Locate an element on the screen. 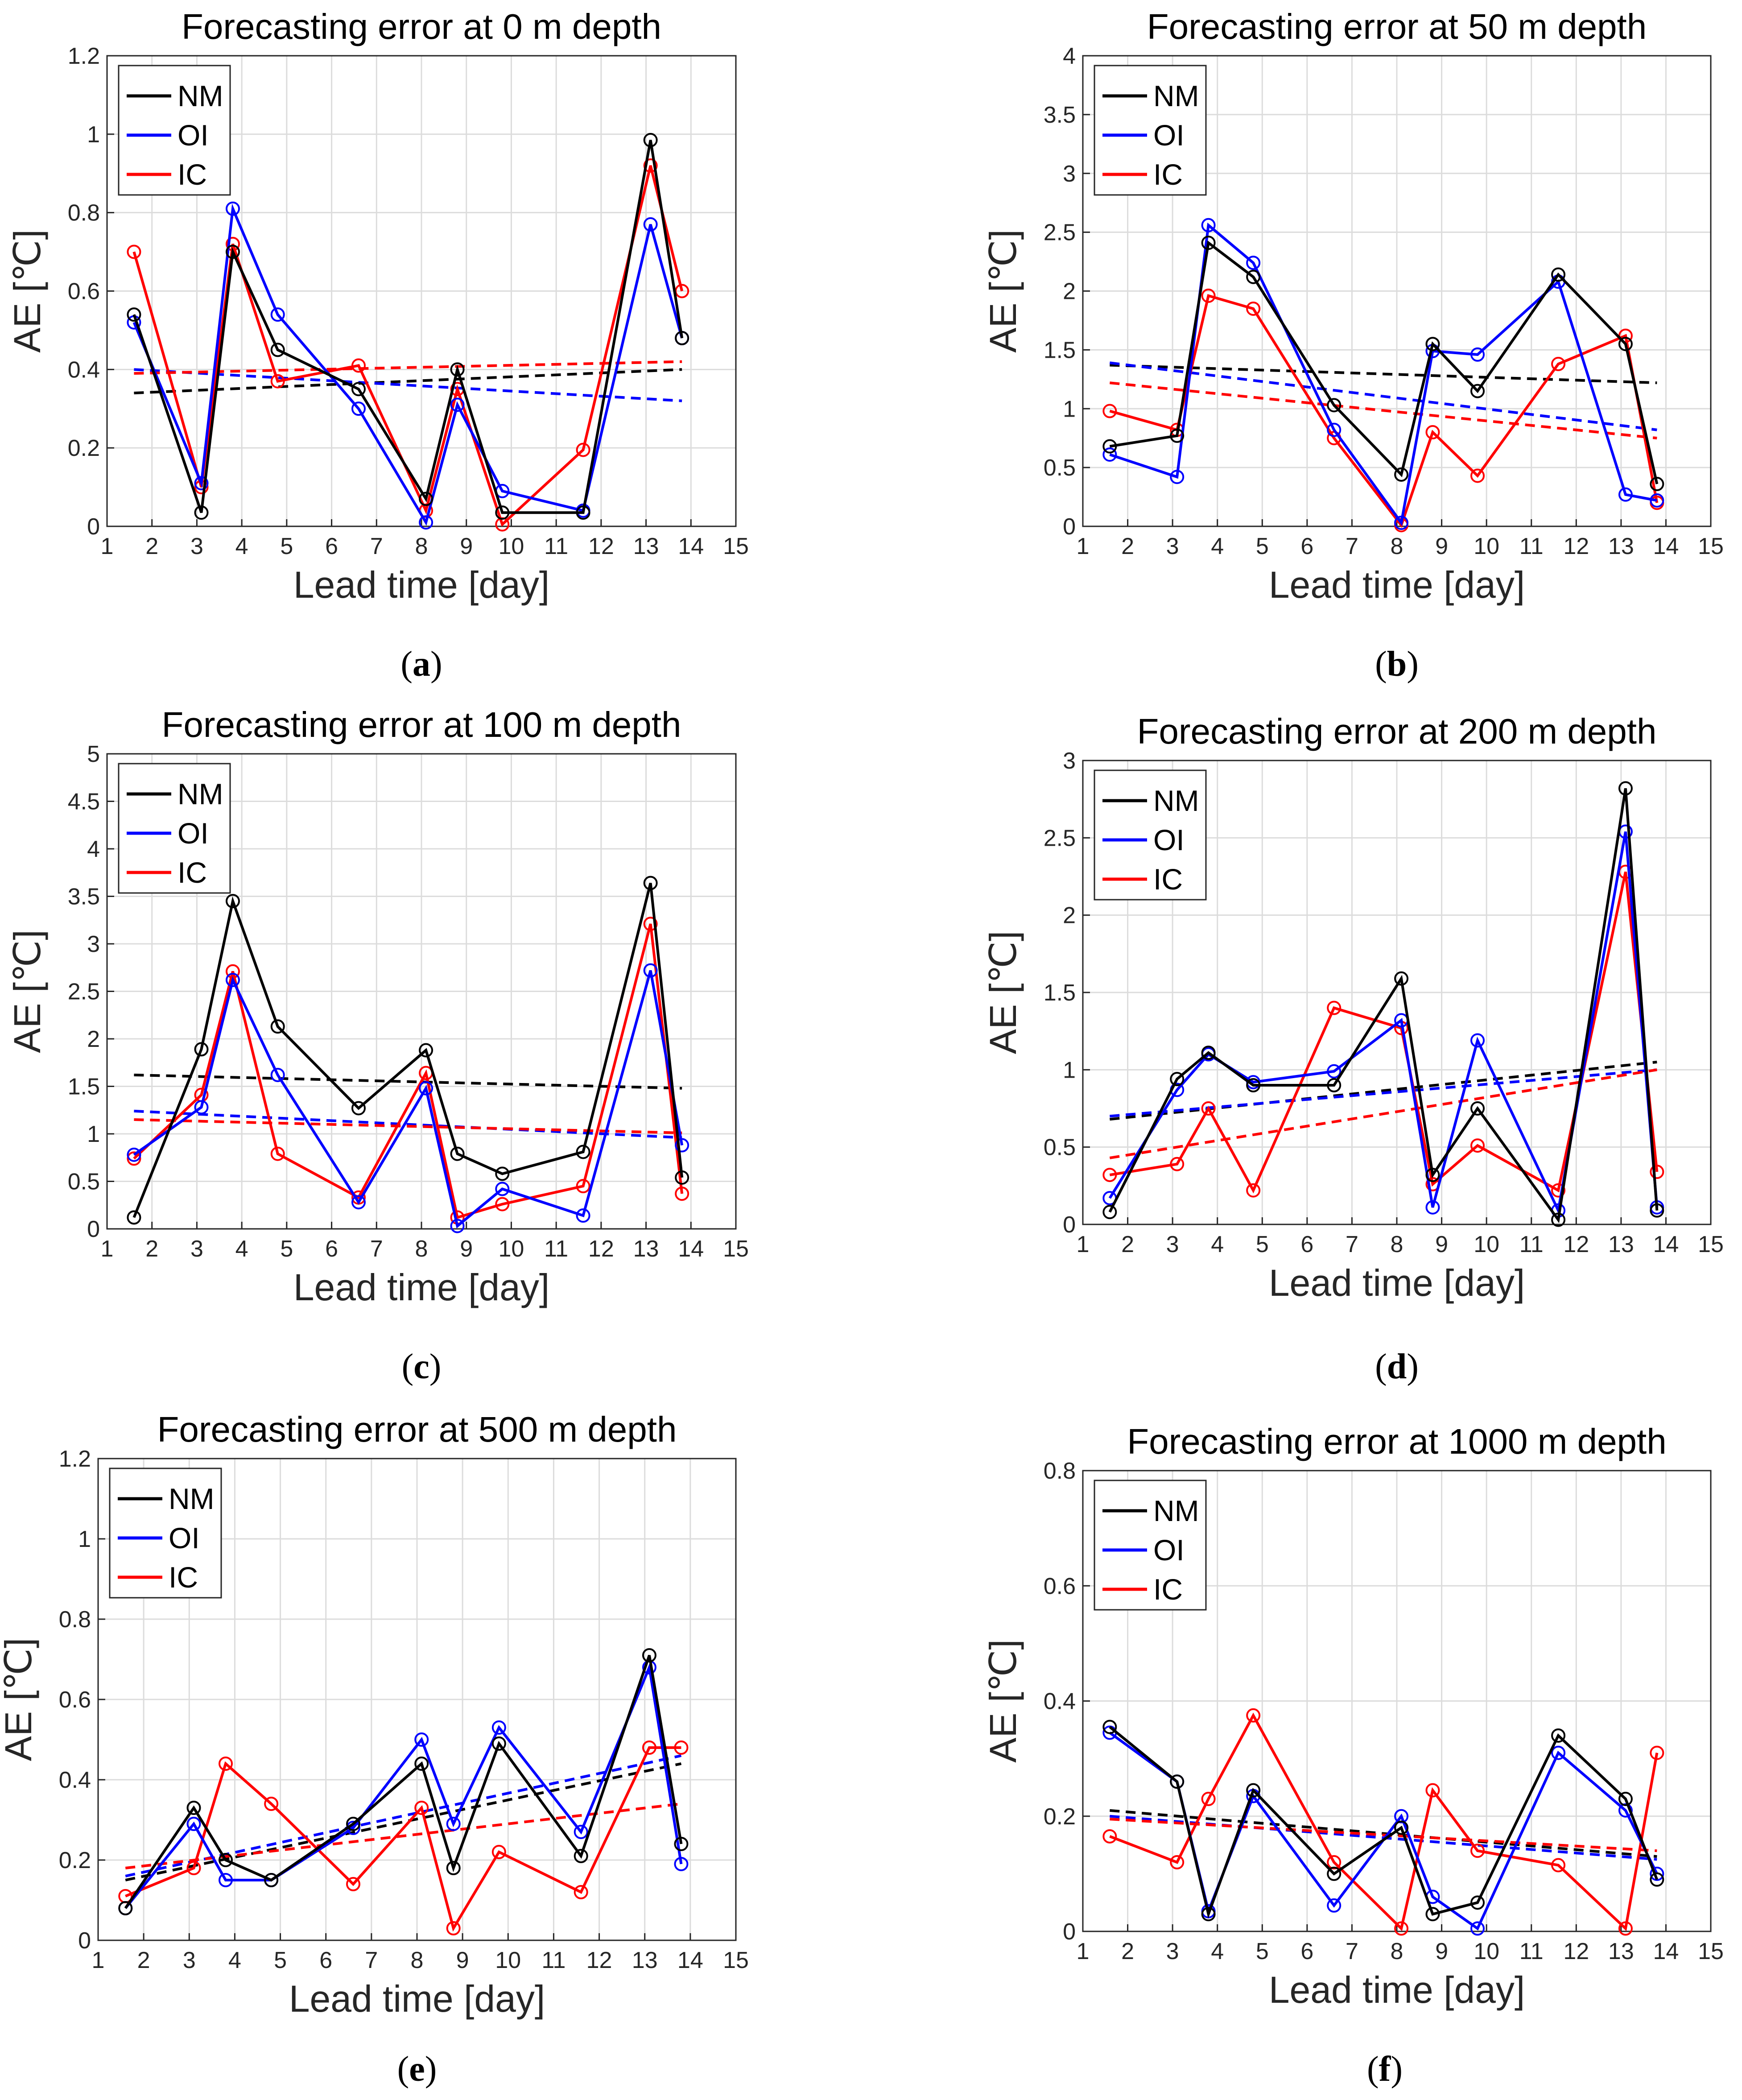  y-tick-label: 0.2 is located at coordinates (75, 1860).